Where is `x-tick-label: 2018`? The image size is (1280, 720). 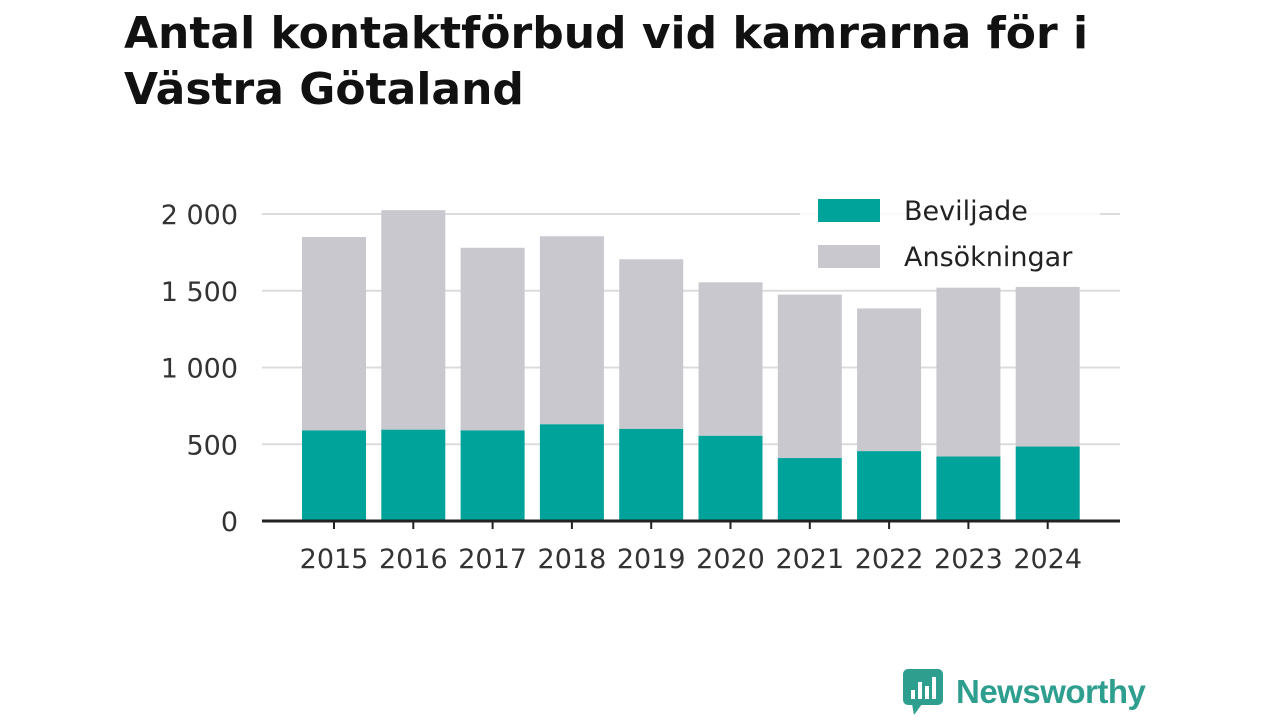
x-tick-label: 2018 is located at coordinates (572, 559).